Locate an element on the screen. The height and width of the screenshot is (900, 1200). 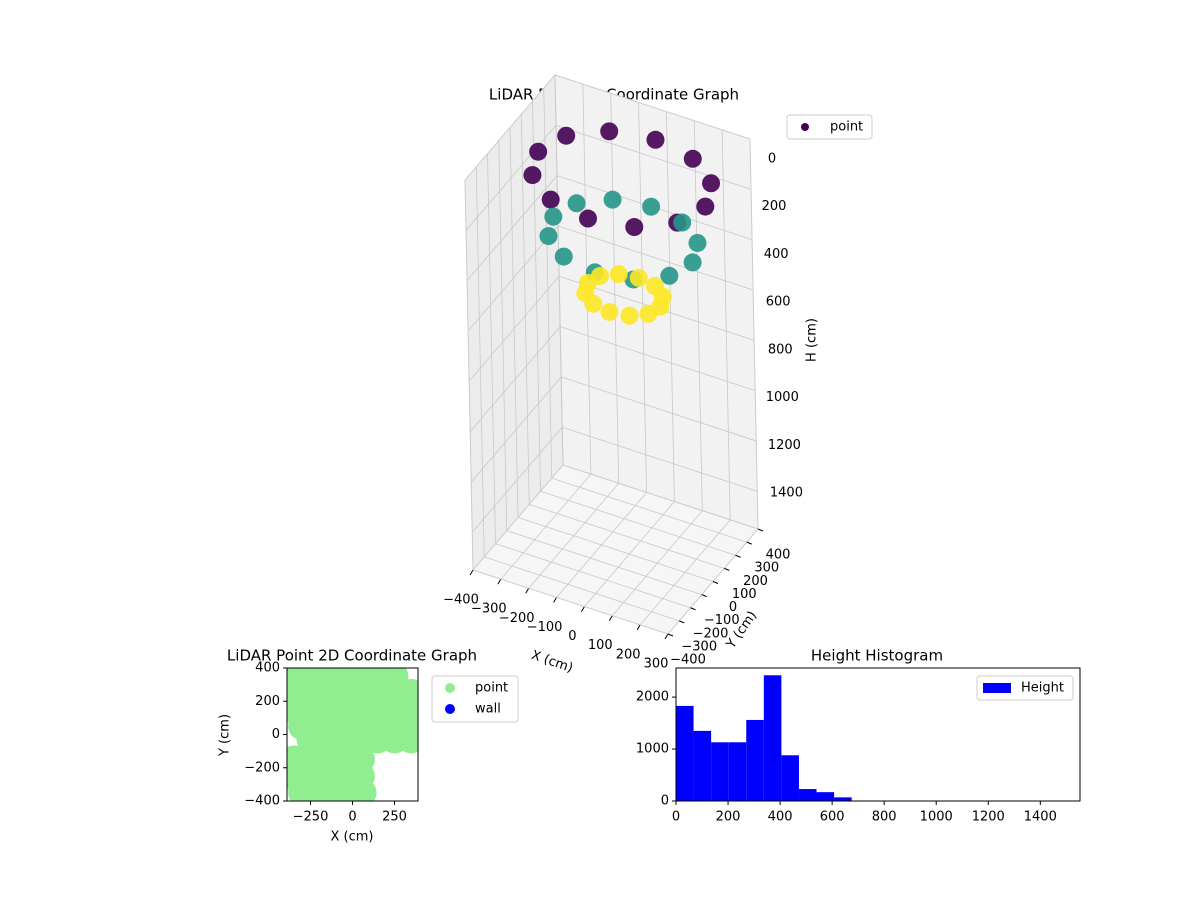
y-tick-label: −300 is located at coordinates (699, 646).